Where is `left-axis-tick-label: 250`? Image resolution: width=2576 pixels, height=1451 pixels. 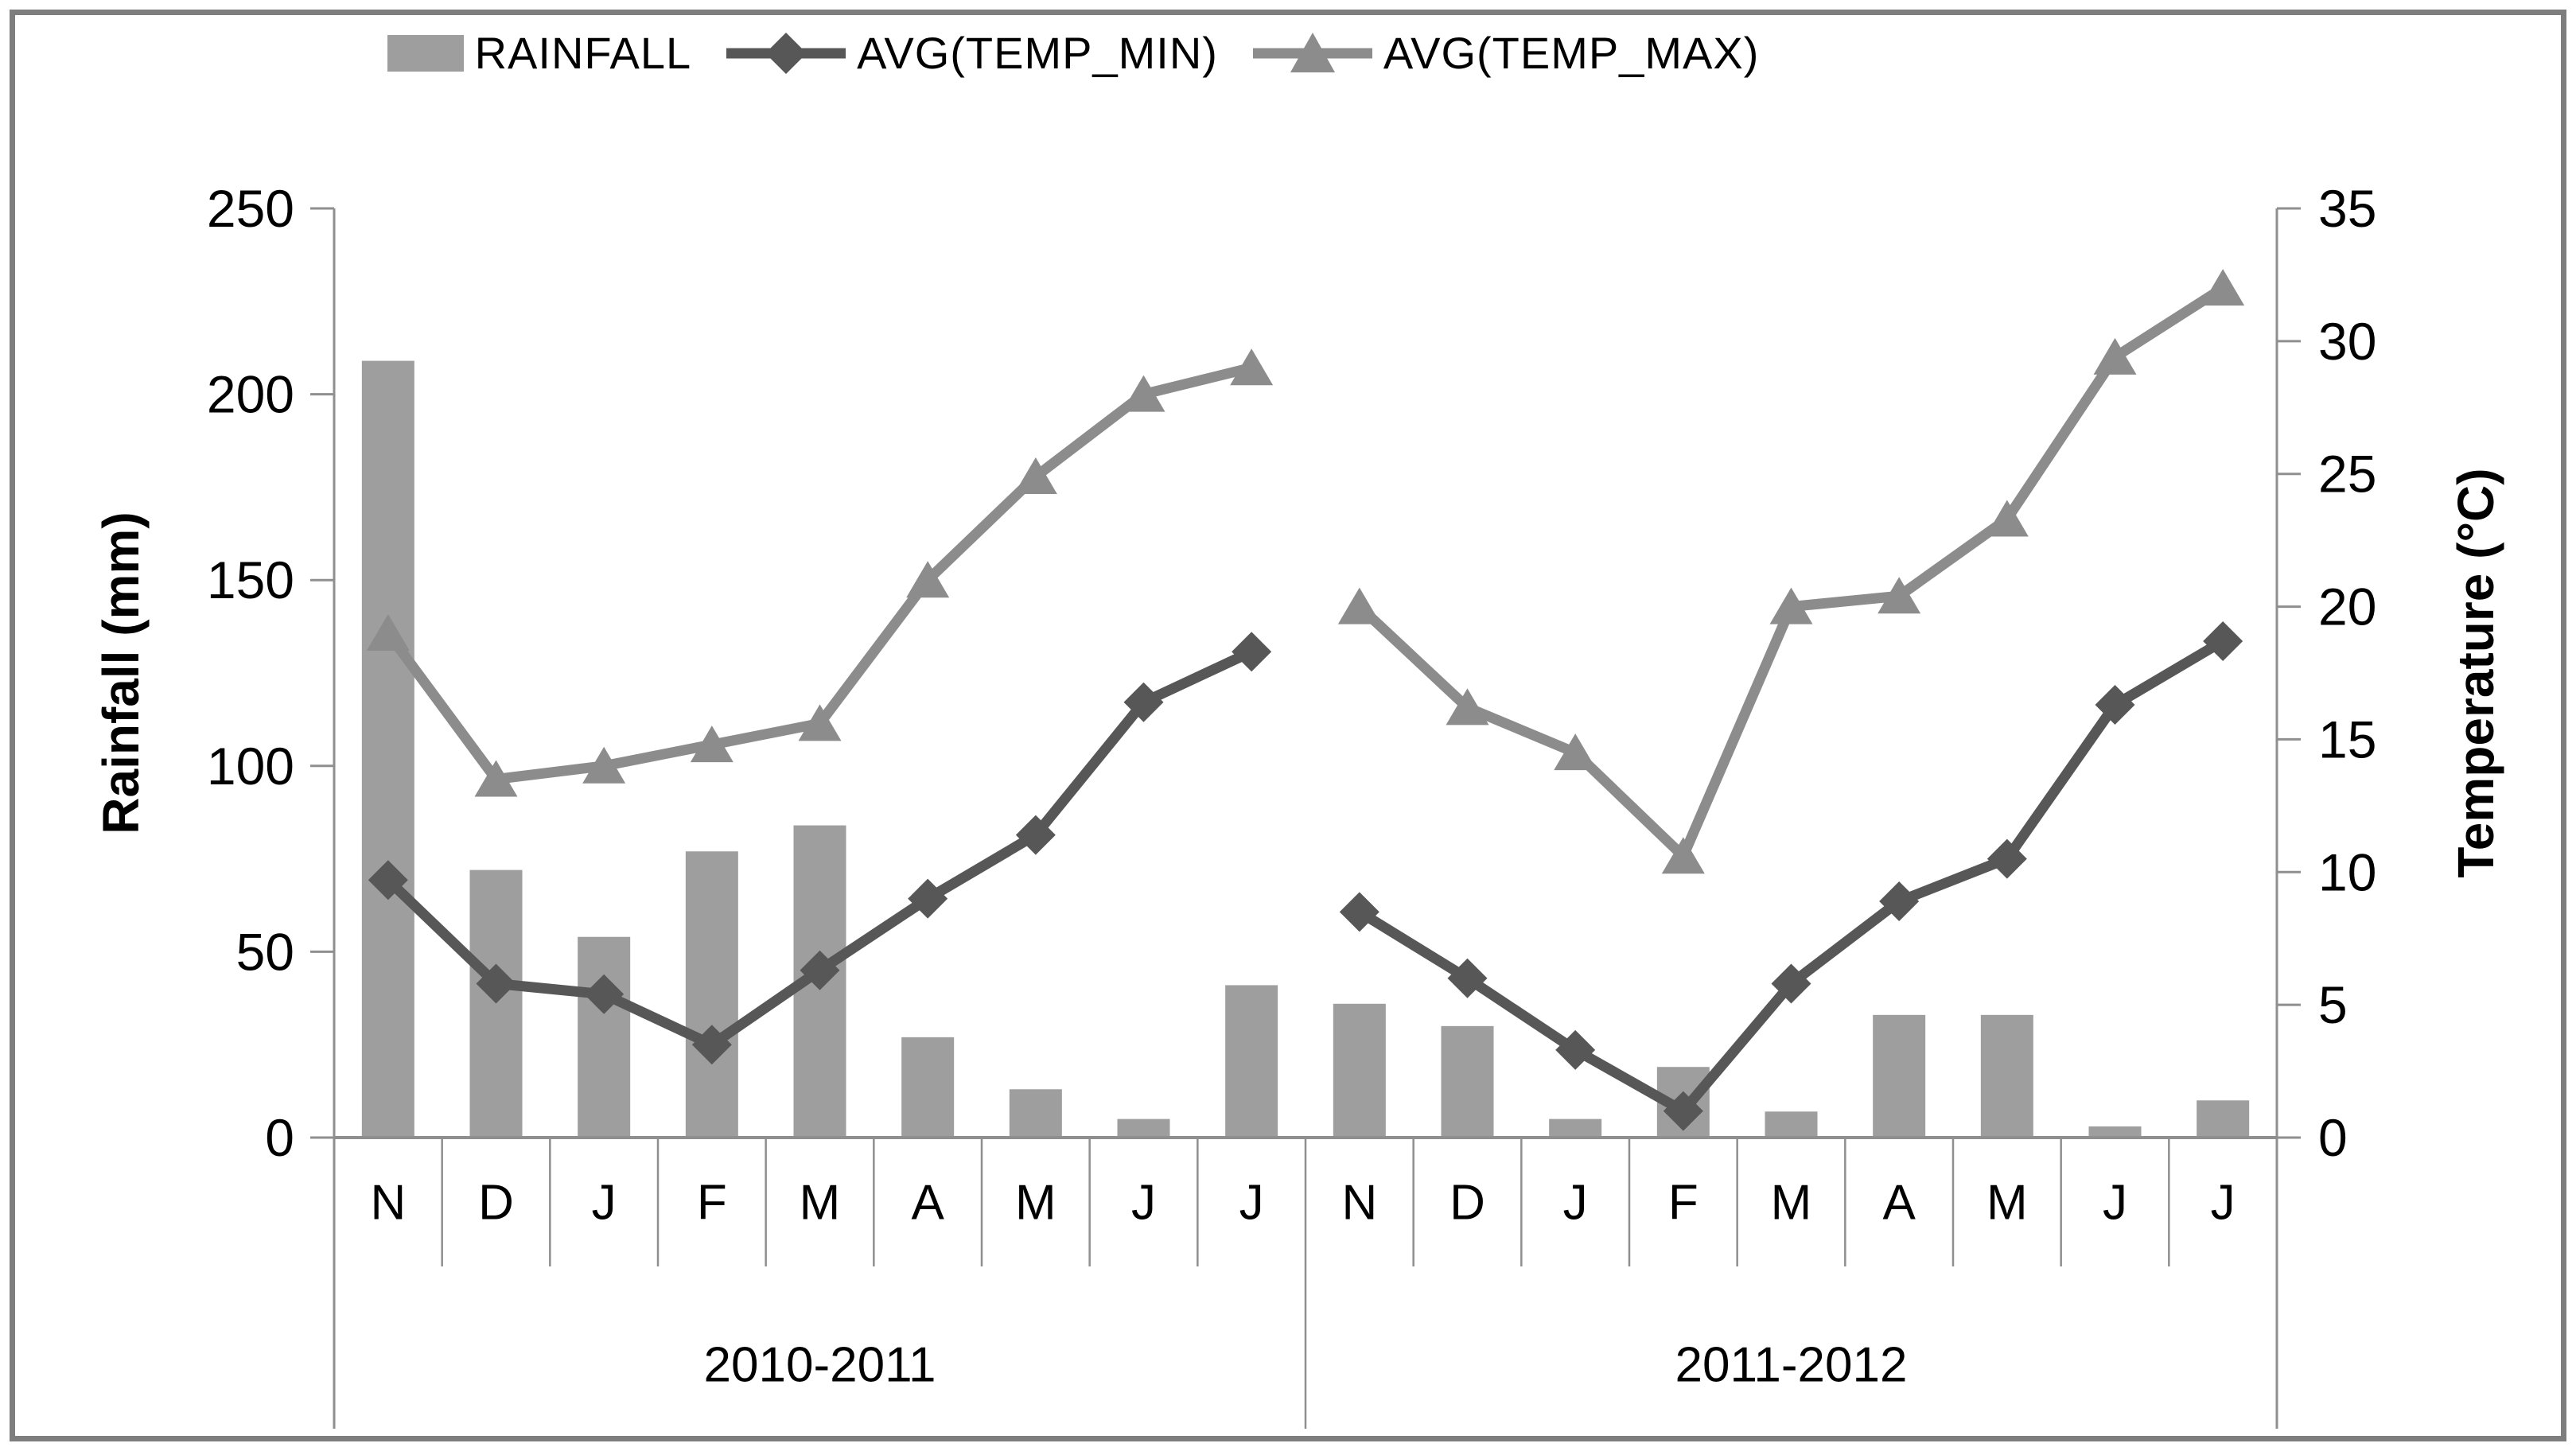
left-axis-tick-label: 250 is located at coordinates (251, 208).